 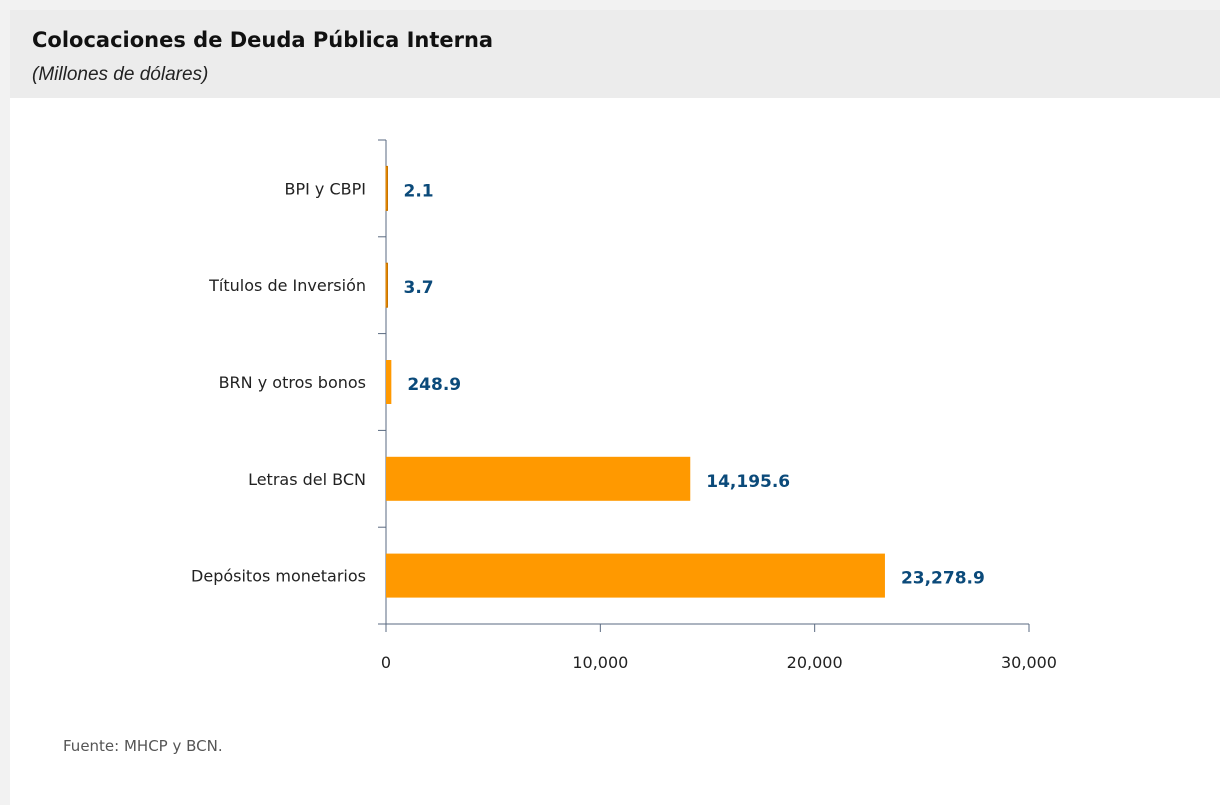 What do you see at coordinates (600, 662) in the screenshot?
I see `x-tick-label: 10,000` at bounding box center [600, 662].